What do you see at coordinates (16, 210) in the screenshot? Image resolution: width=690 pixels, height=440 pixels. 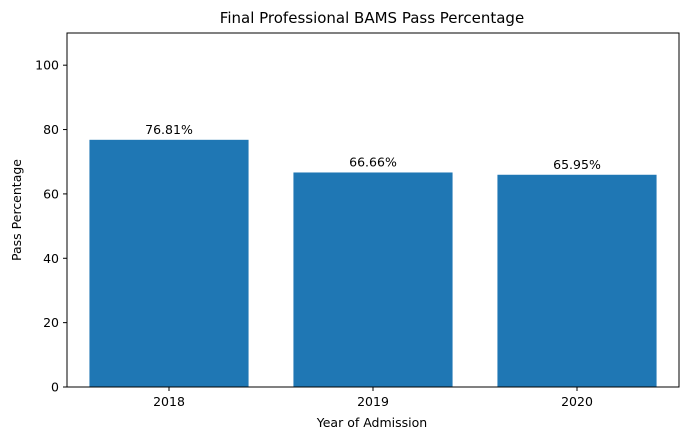 I see `y-axis-title: Pass Percentage` at bounding box center [16, 210].